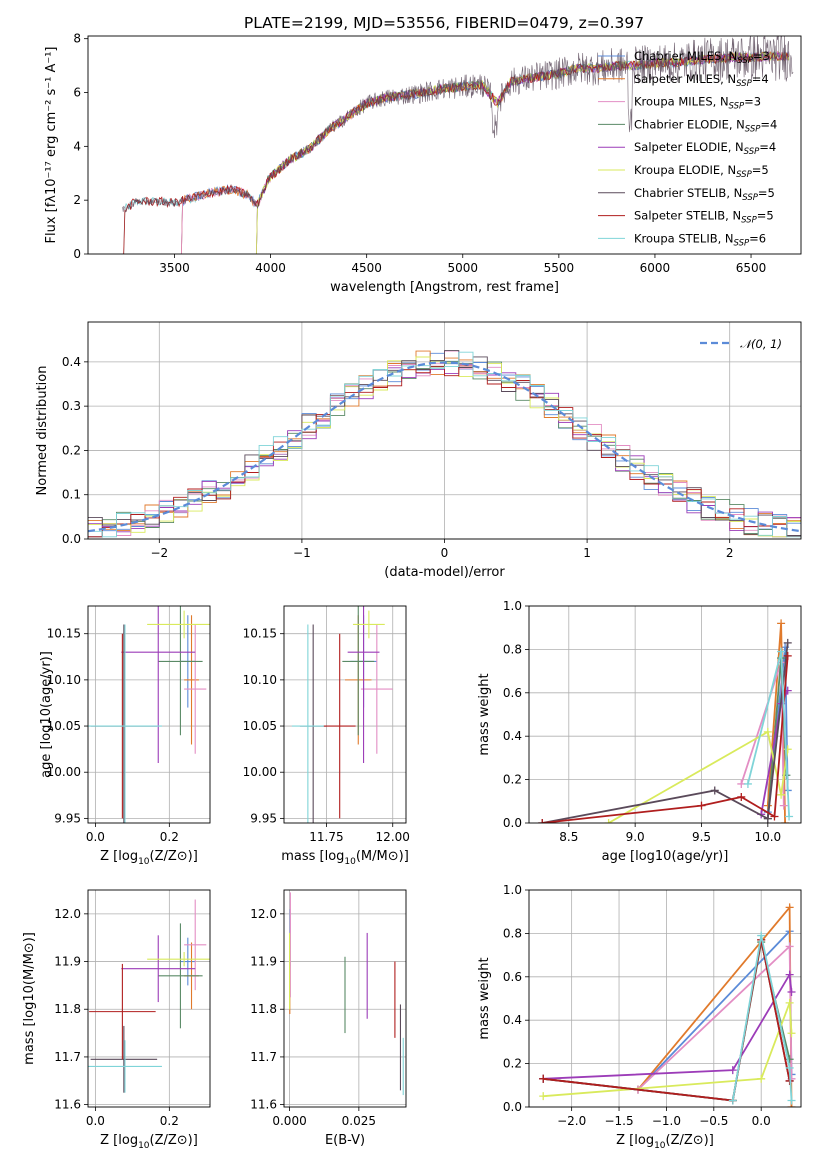  What do you see at coordinates (366, 268) in the screenshot?
I see `x-tick-label: 4500` at bounding box center [366, 268].